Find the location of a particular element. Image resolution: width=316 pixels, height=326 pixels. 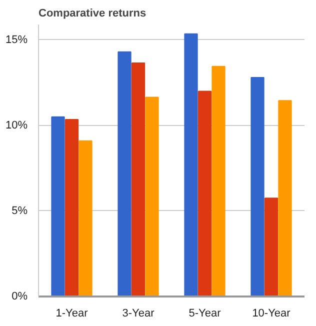

y-tick-label: 15% is located at coordinates (16, 40).